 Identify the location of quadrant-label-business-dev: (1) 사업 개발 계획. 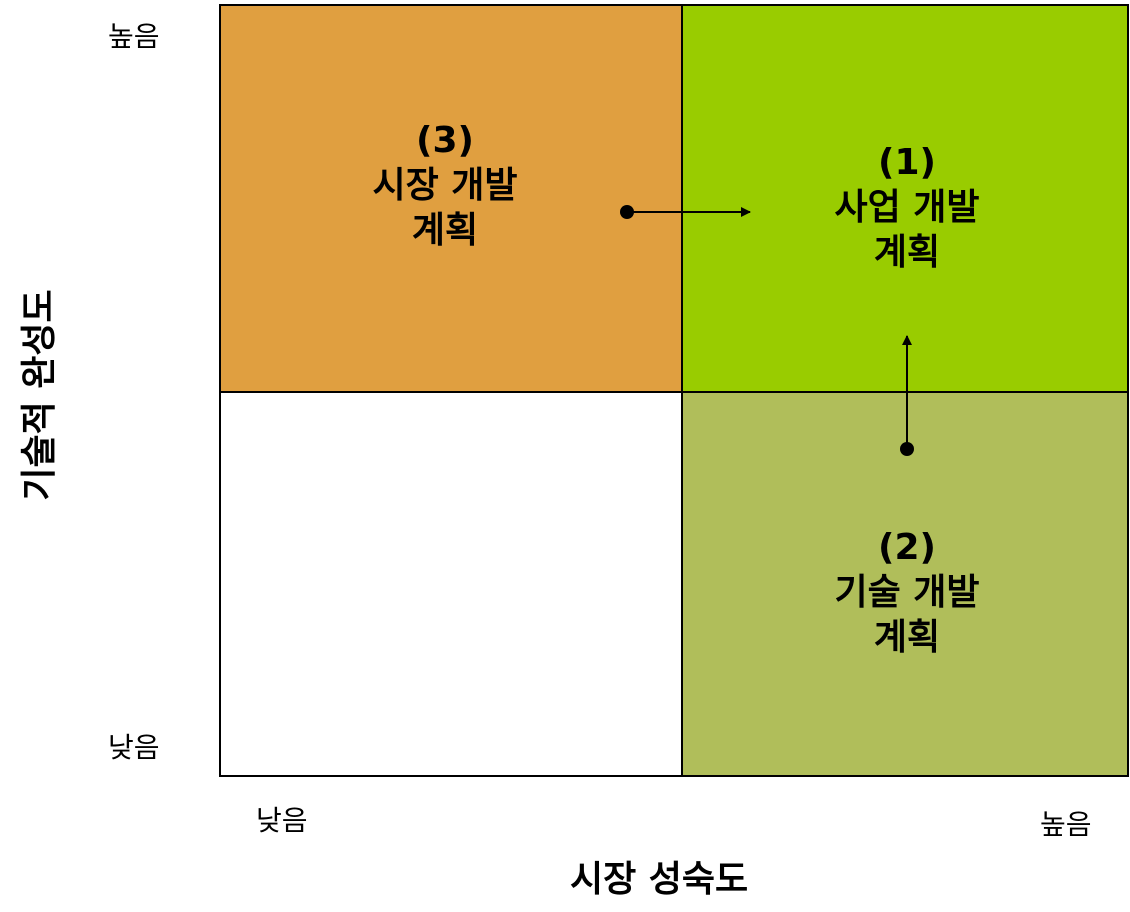
(907, 207).